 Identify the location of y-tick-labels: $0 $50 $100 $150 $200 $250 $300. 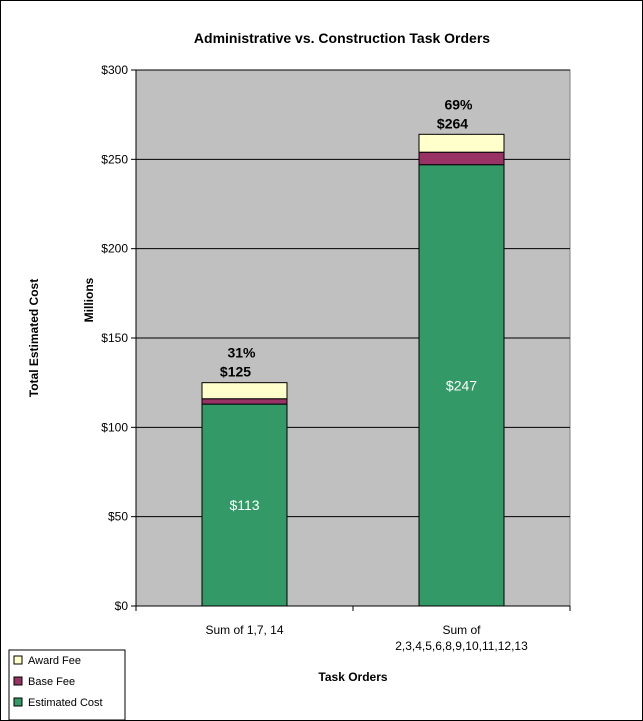
(114, 338).